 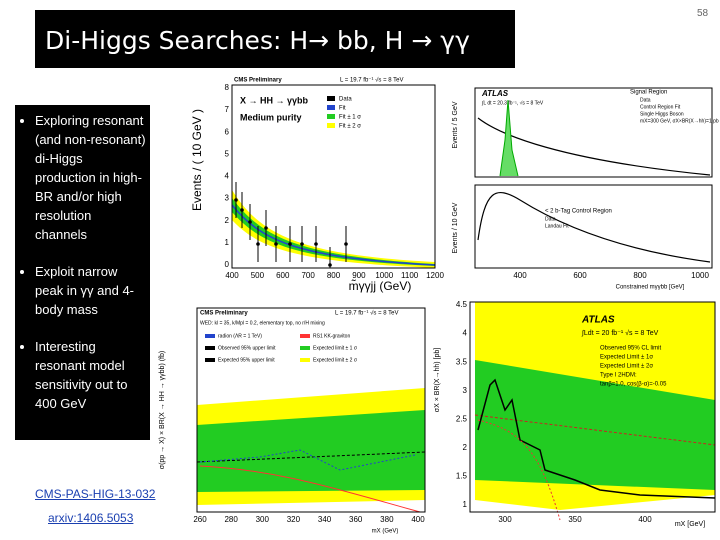 I want to click on plot-text: Control Region Fit, so click(x=660, y=107).